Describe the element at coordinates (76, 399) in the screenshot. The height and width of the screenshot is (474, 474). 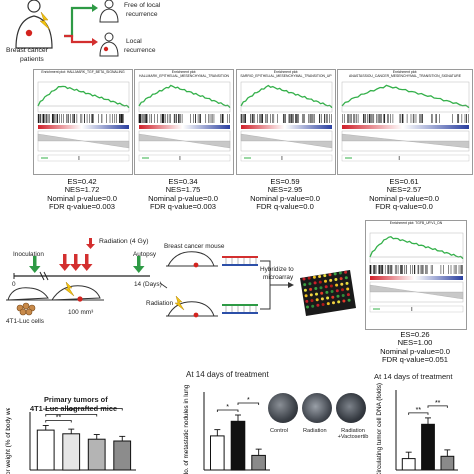
I see `chart-a-title-1: Primary tumors of` at that location.